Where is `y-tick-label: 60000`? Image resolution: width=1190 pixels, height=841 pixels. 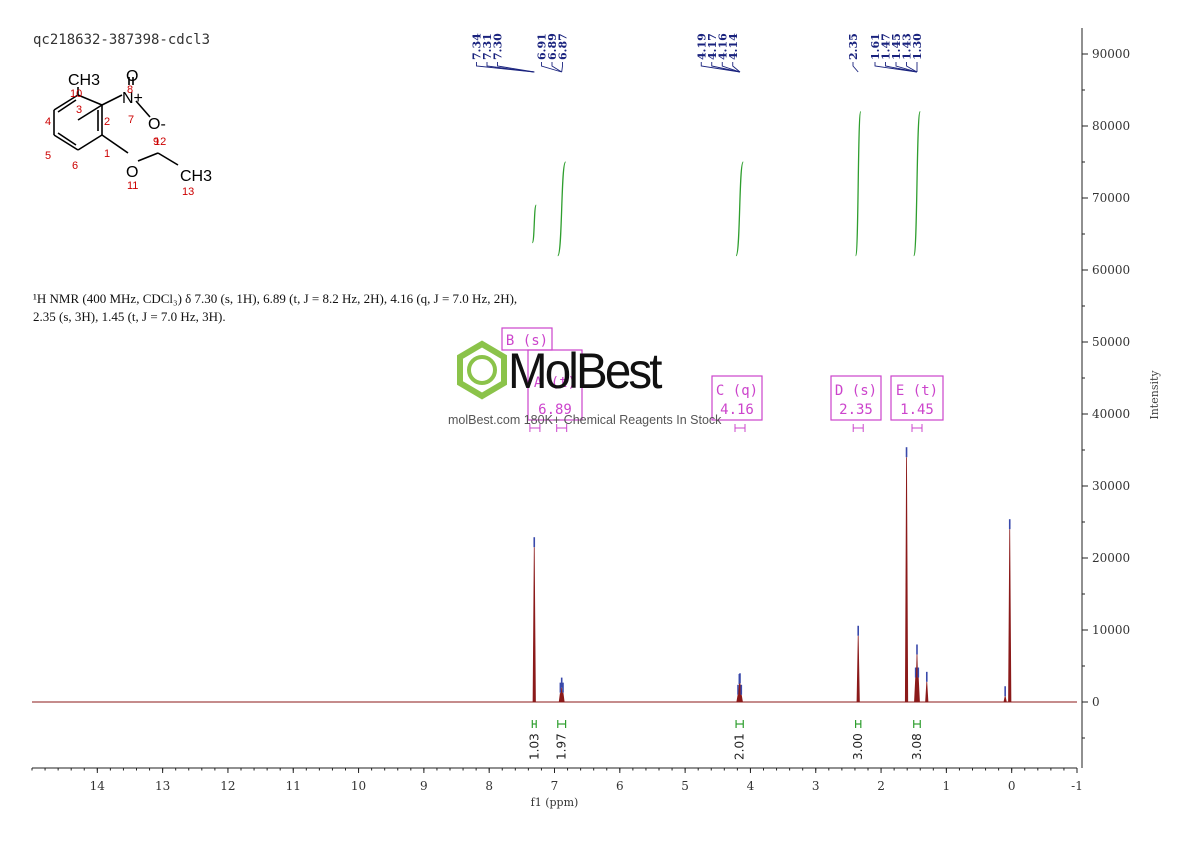
y-tick-label: 60000 is located at coordinates (1111, 270).